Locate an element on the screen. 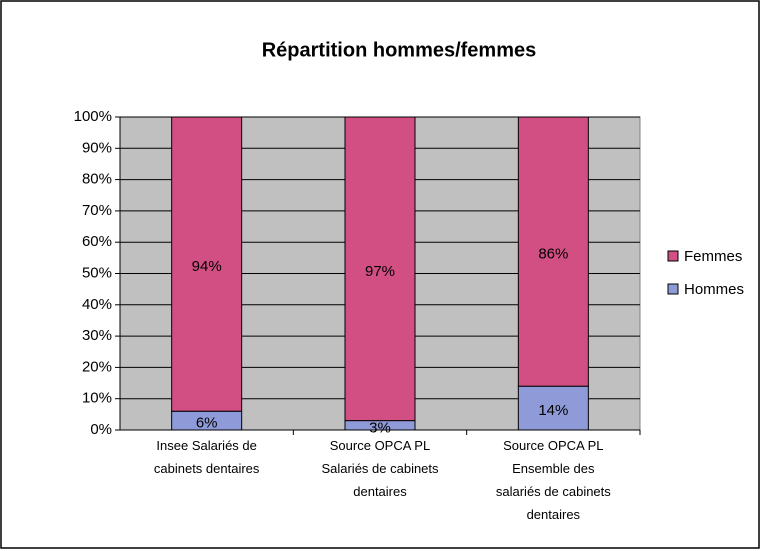  data-label: 97% is located at coordinates (380, 271).